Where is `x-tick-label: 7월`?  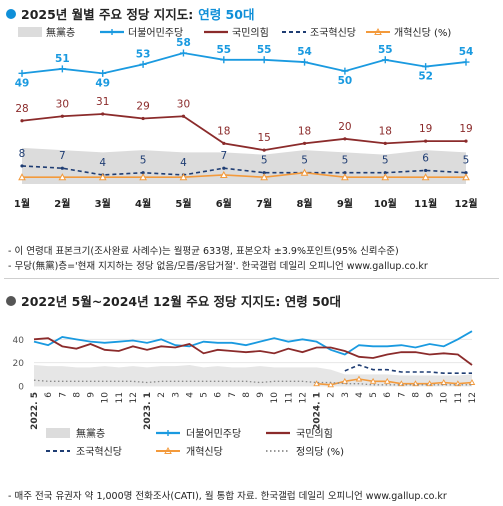
x-tick-label: 7월 is located at coordinates (264, 204).